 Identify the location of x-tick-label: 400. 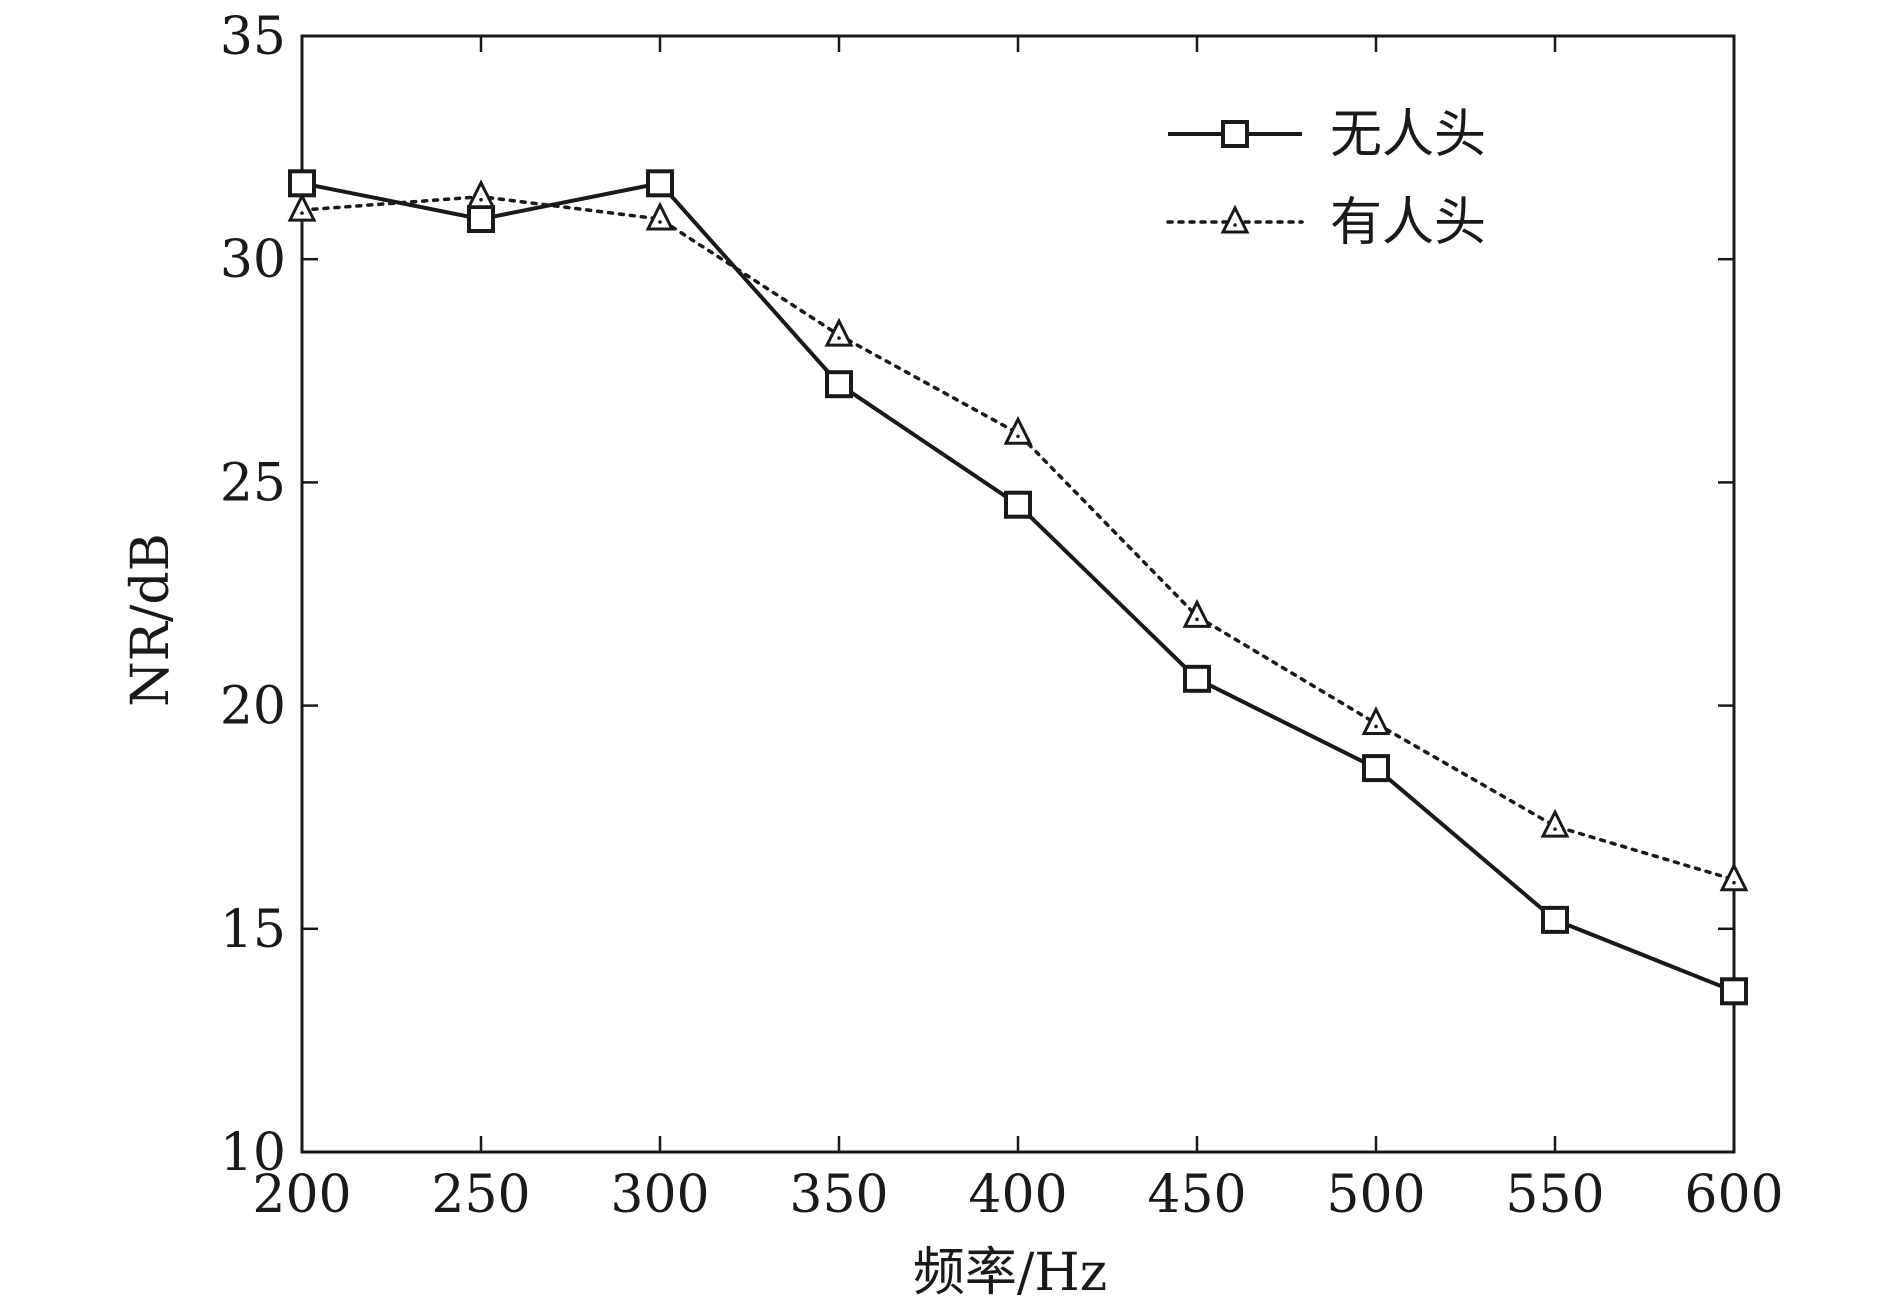
(1017, 1195).